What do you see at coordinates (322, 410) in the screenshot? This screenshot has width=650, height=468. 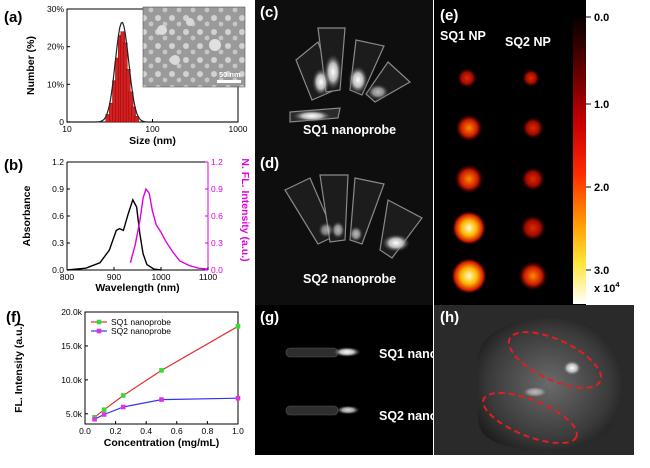 I see `tube-g-sq2` at bounding box center [322, 410].